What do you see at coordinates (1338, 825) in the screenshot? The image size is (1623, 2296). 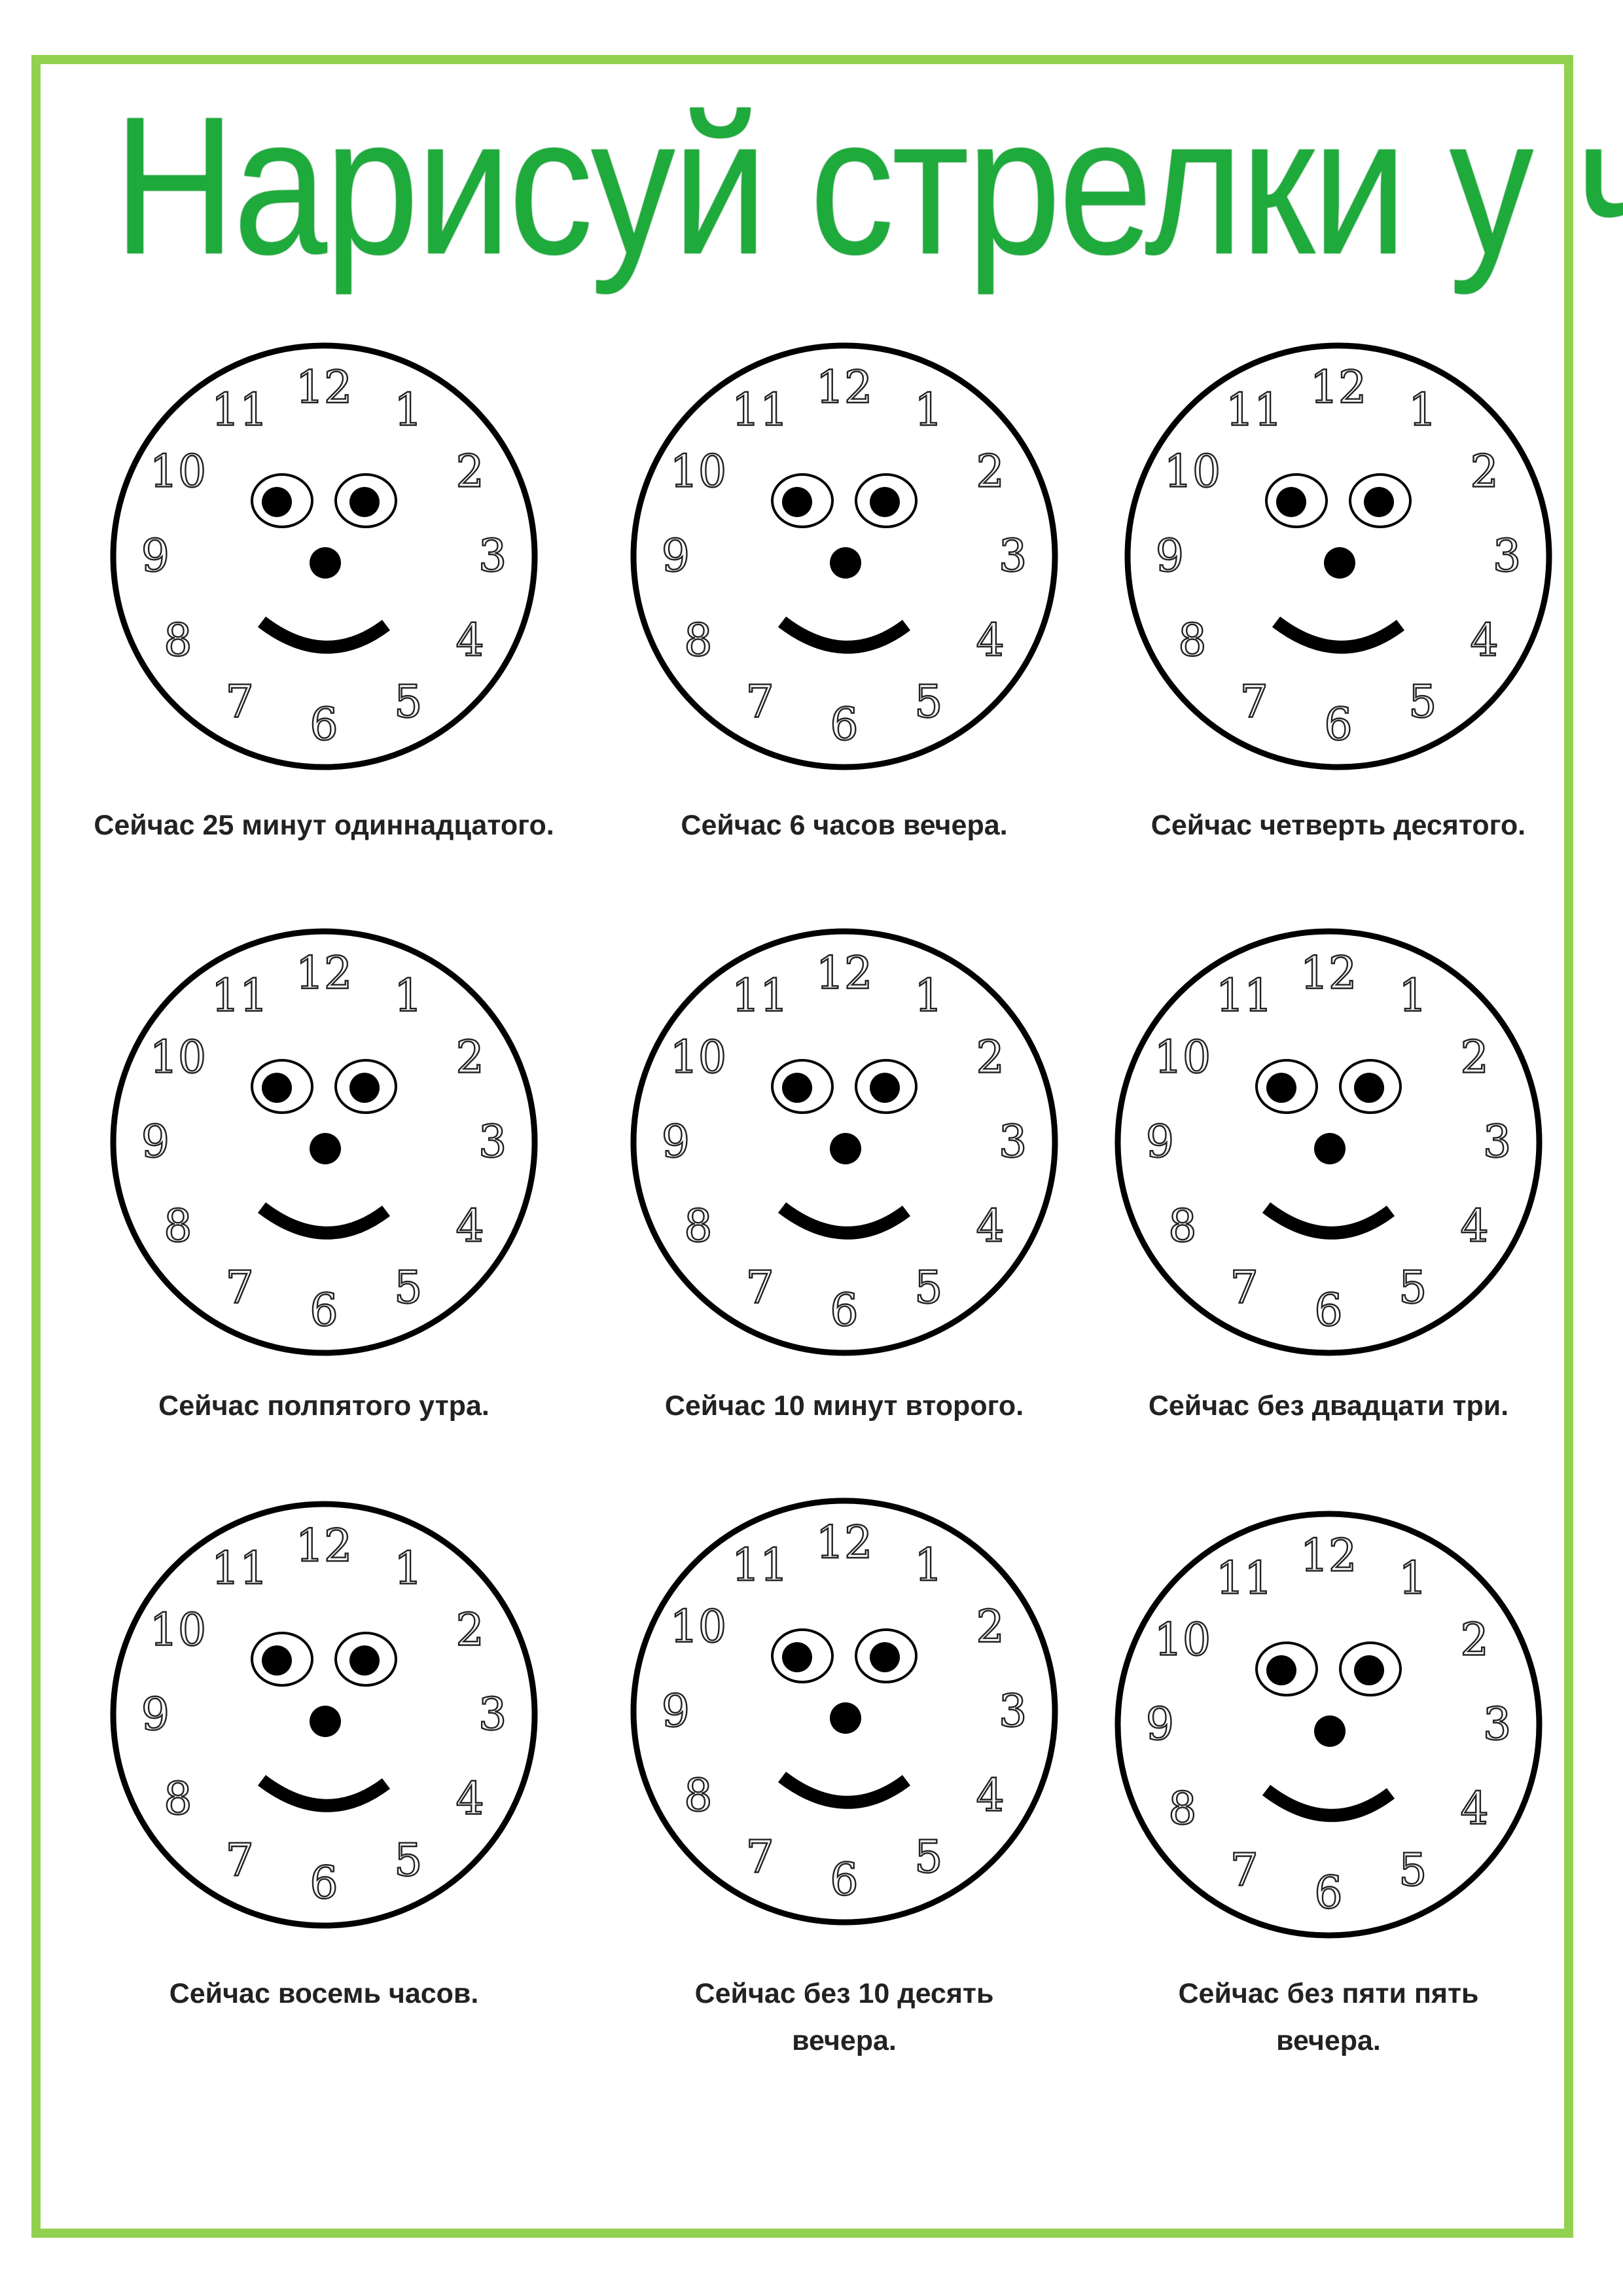 I see `caption-text: Сейчас четверть десятого.` at bounding box center [1338, 825].